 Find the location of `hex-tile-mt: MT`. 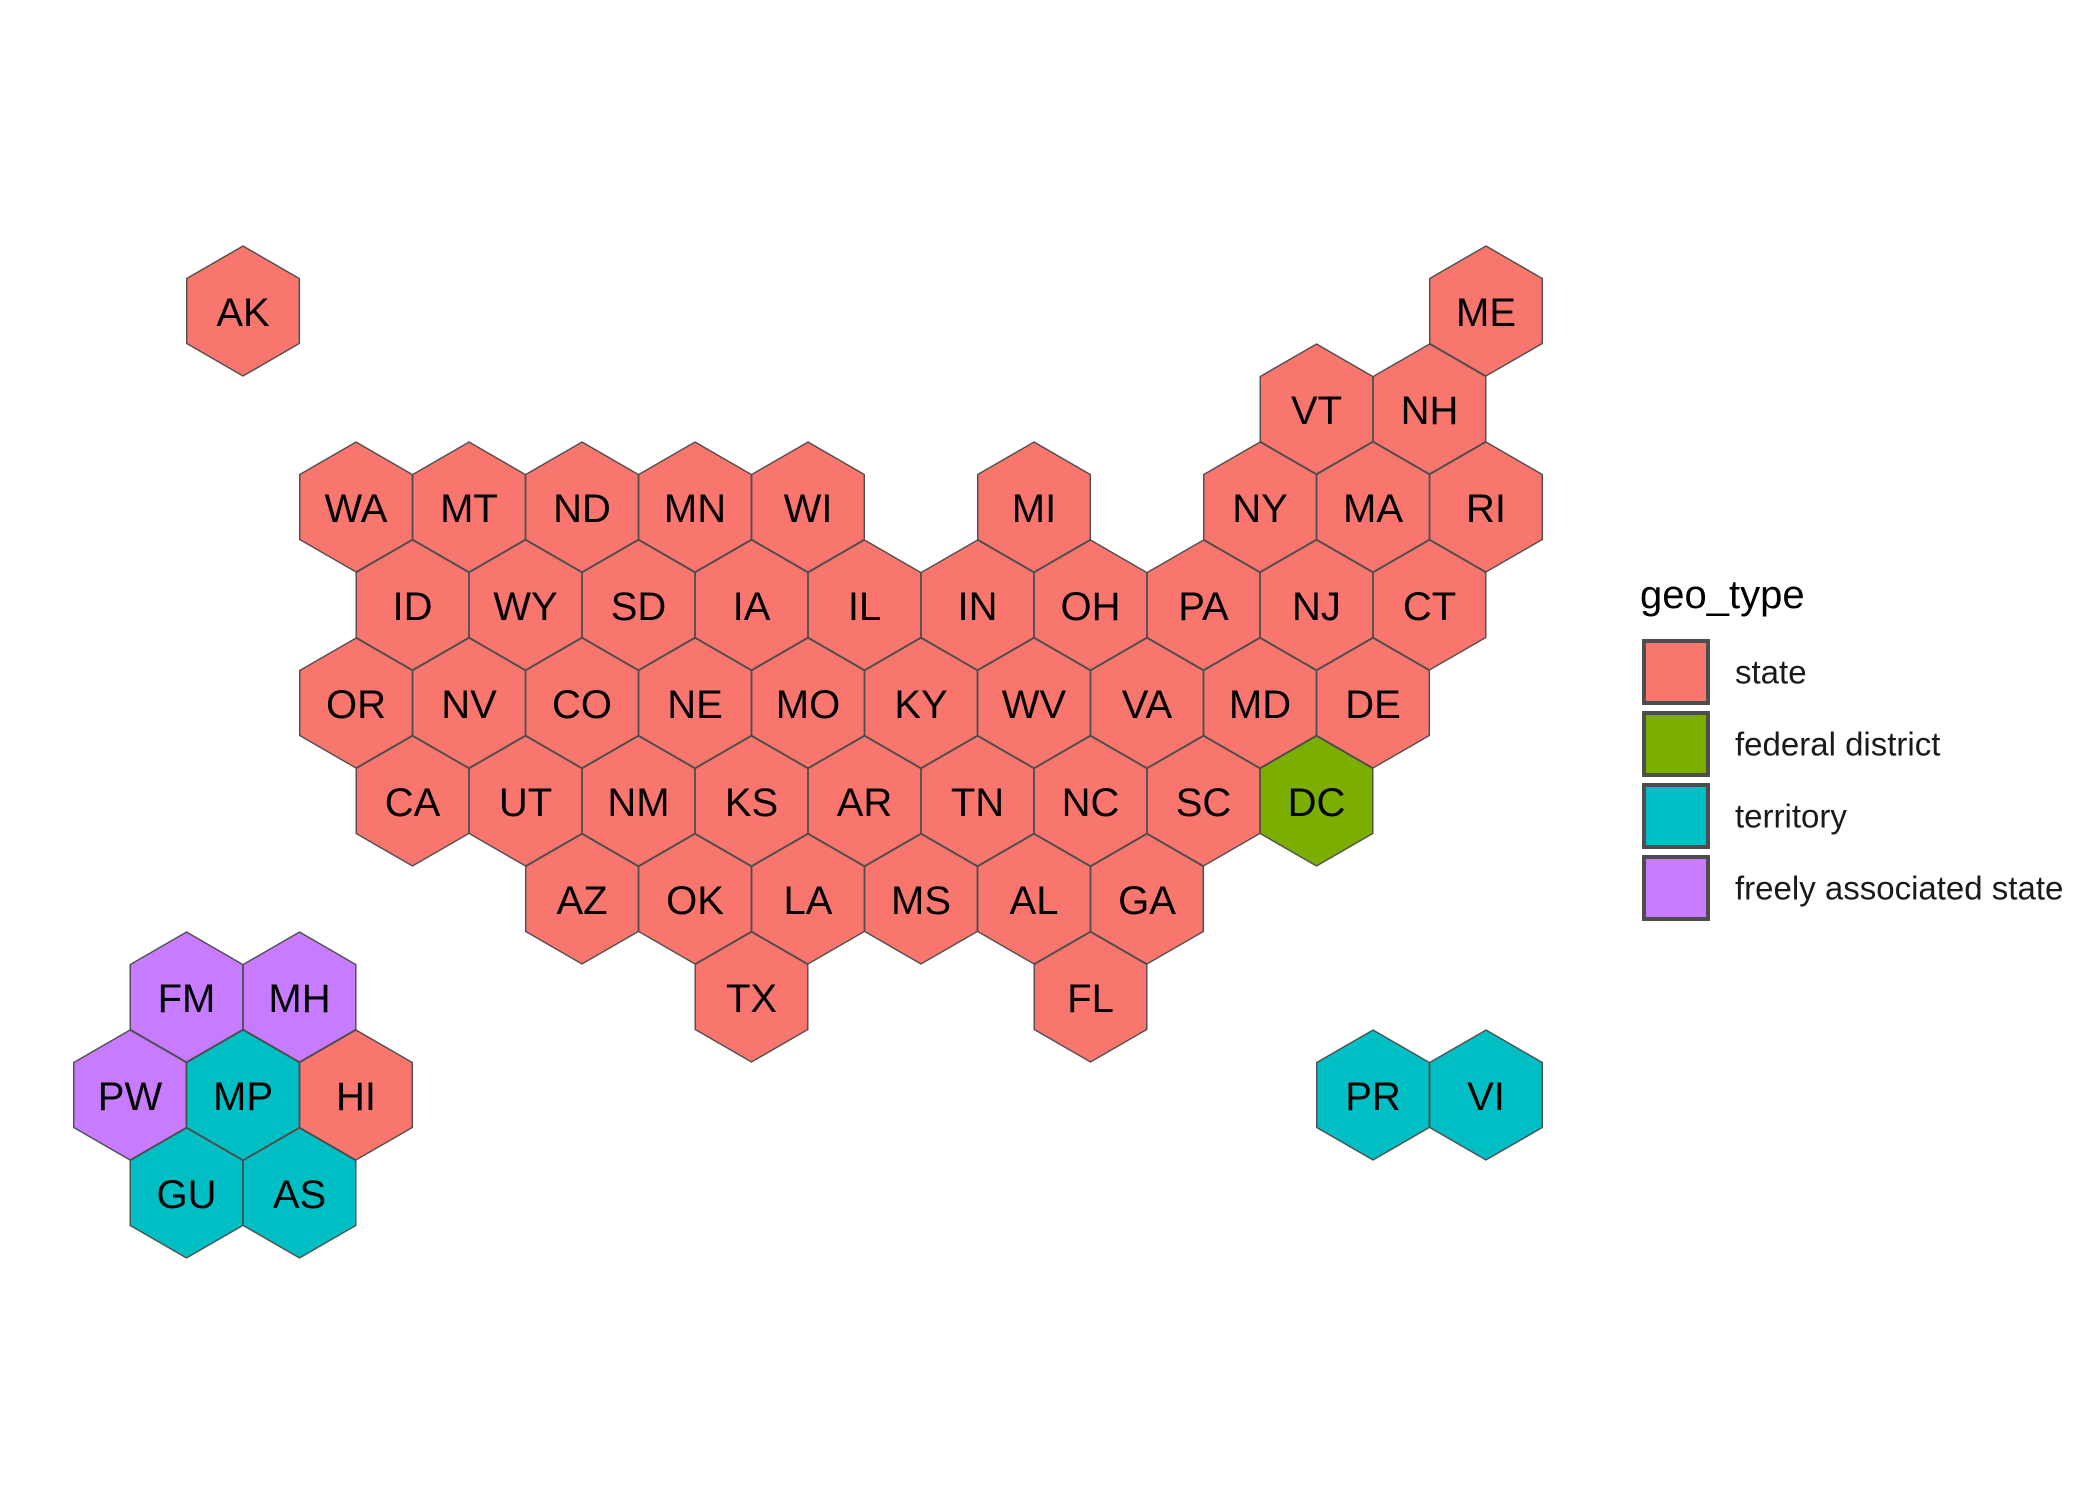

hex-tile-mt: MT is located at coordinates (469, 507).